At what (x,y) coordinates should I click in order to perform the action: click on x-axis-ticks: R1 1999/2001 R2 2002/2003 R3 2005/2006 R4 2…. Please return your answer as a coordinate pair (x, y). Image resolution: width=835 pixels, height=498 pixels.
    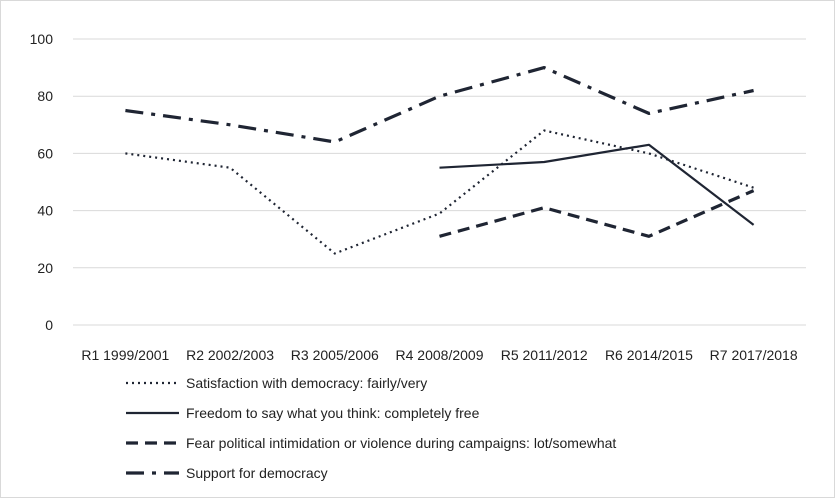
    Looking at the image, I should click on (439, 355).